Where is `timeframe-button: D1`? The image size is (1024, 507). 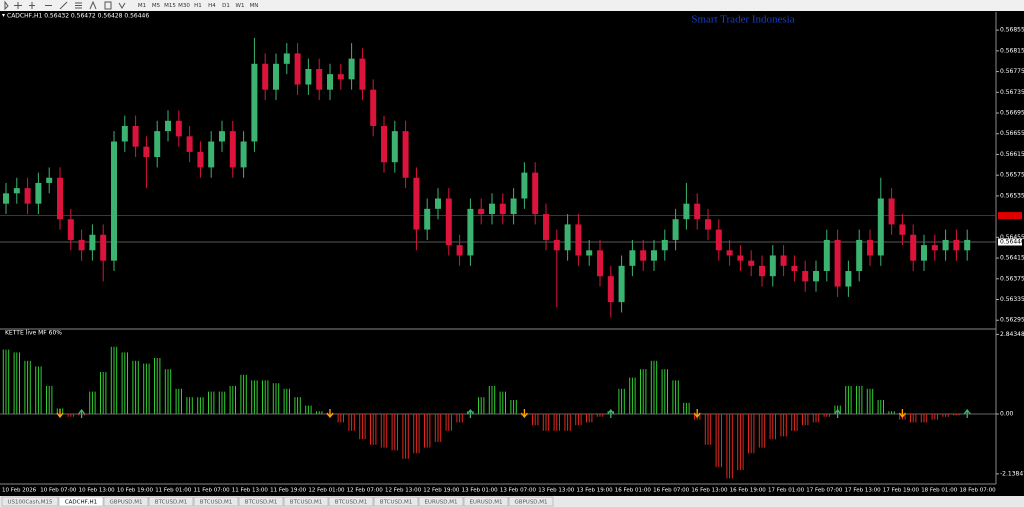
timeframe-button: D1 is located at coordinates (226, 6).